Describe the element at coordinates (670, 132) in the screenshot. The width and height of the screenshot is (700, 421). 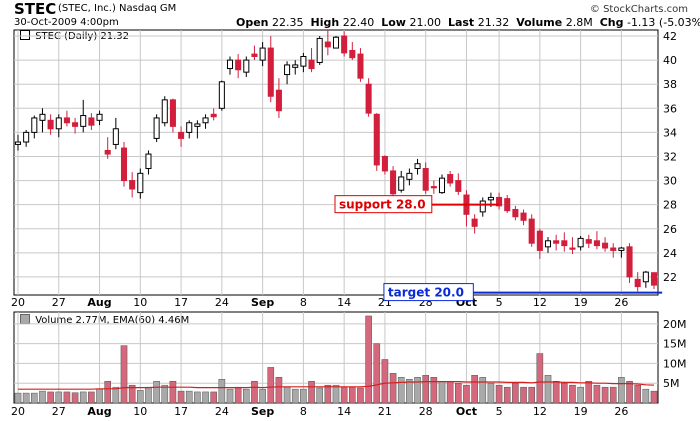
I see `price-y-tick-label: 34` at that location.